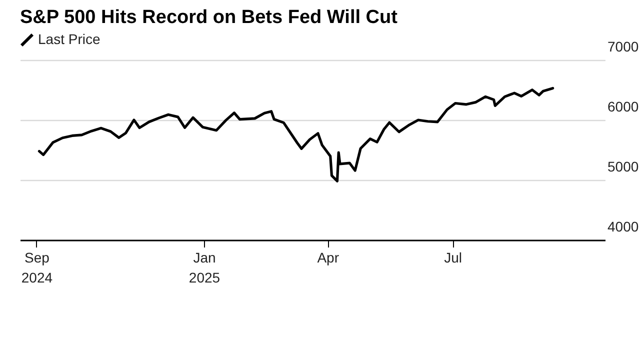 This screenshot has width=644, height=340. Describe the element at coordinates (69, 39) in the screenshot. I see `legend-label: Last Price` at that location.